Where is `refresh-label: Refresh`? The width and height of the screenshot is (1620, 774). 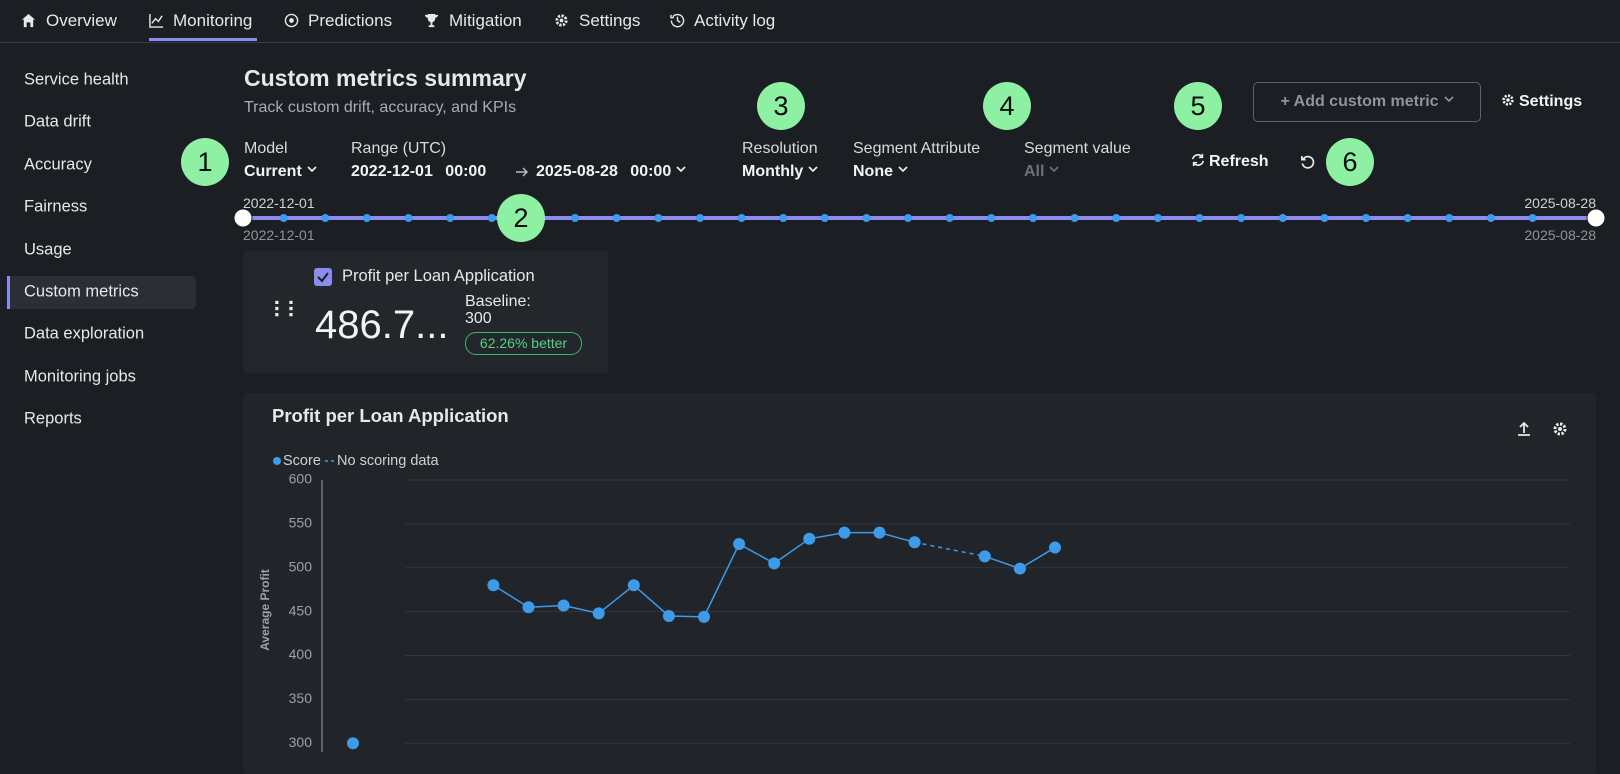
refresh-label: Refresh is located at coordinates (1239, 161).